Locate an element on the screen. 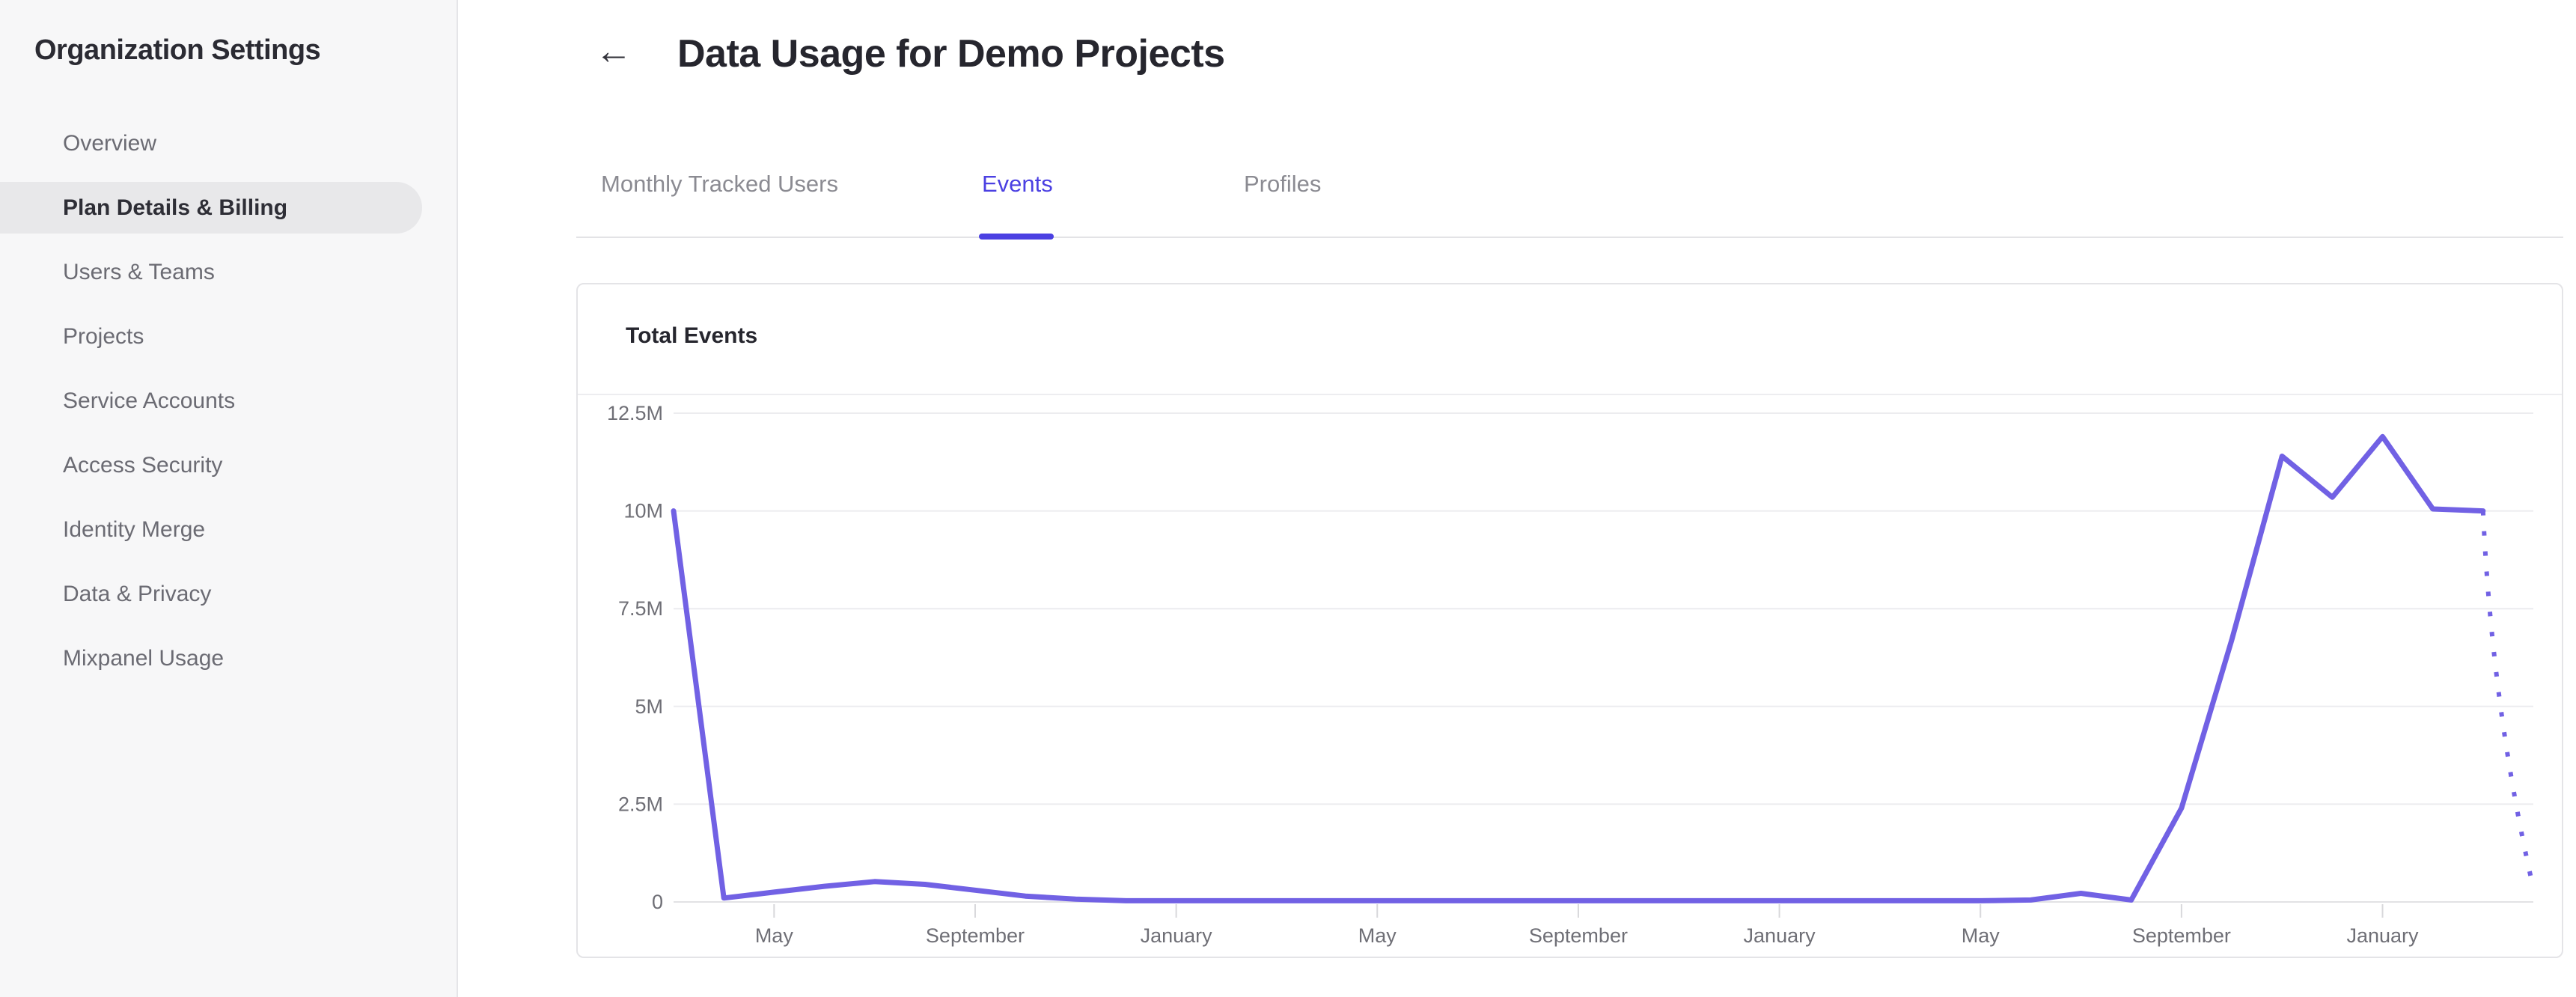 The image size is (2576, 997). sidebar-item-label: Access Security is located at coordinates (143, 465).